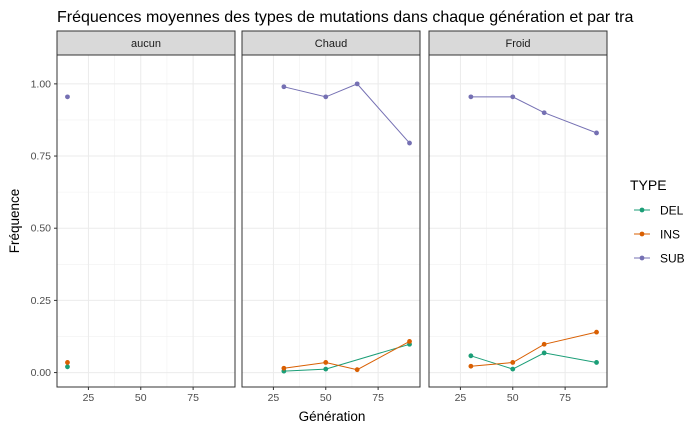 This screenshot has height=437, width=700. What do you see at coordinates (642, 234) in the screenshot?
I see `legend-marker-ins` at bounding box center [642, 234].